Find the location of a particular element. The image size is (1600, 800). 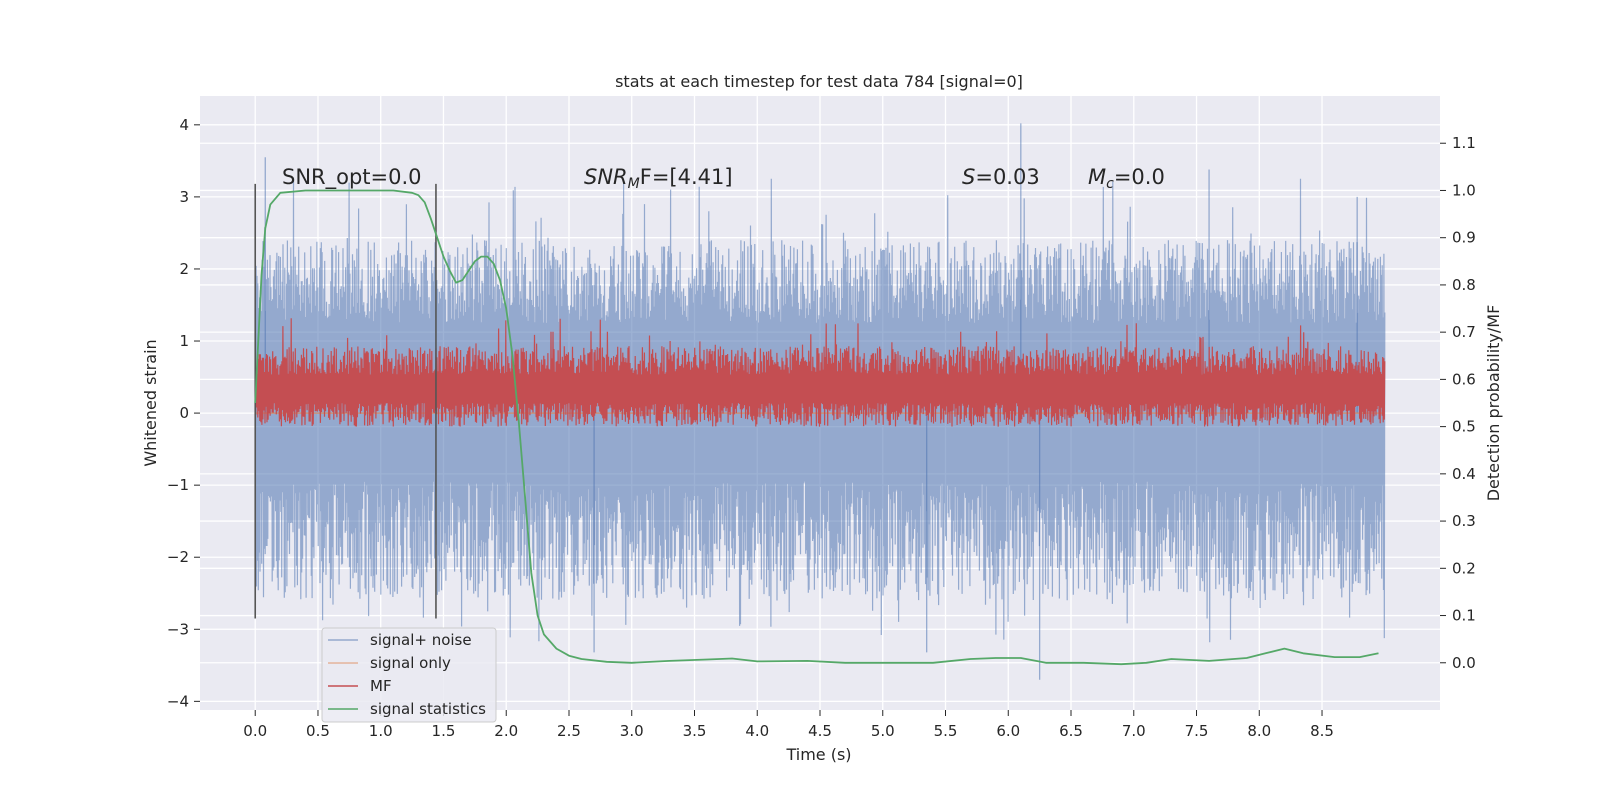

y2-tick-label: 0.8 is located at coordinates (1464, 285).